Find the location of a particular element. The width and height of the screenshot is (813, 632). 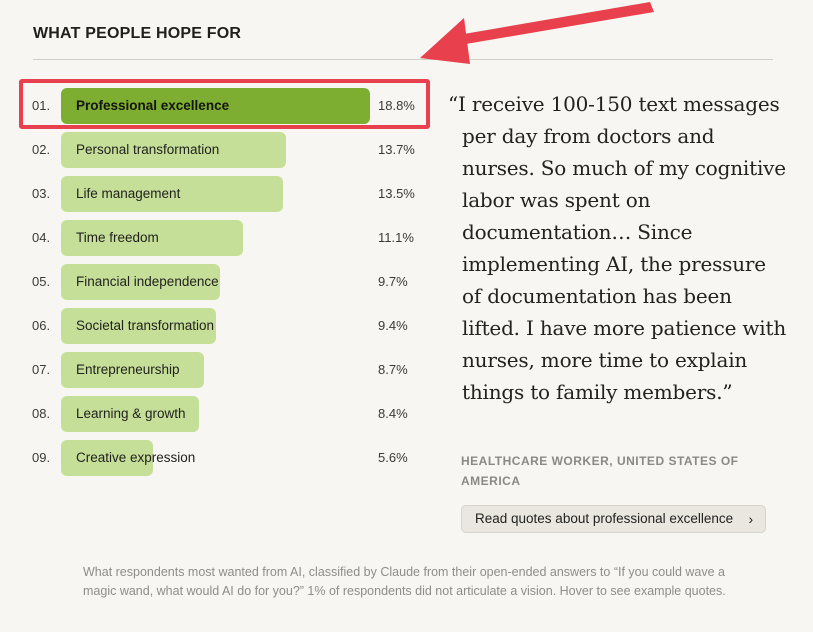

bar-row: 05. Financial independence 9.7% is located at coordinates (220, 282).